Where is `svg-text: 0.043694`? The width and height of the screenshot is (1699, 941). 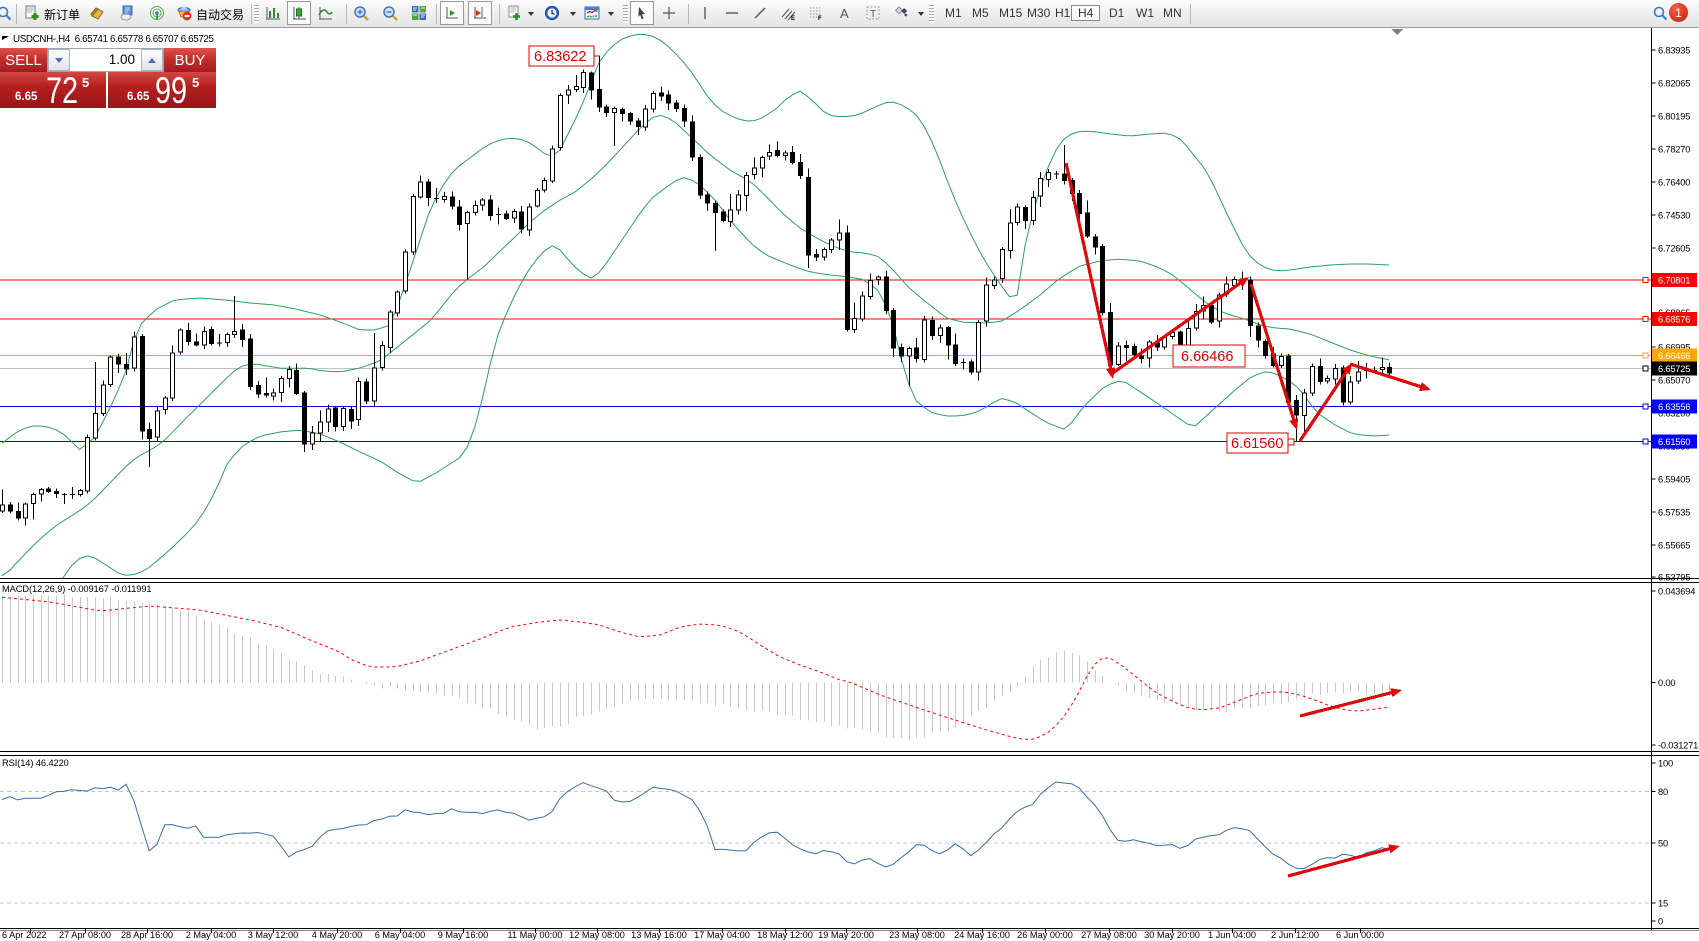
svg-text: 0.043694 is located at coordinates (1676, 592).